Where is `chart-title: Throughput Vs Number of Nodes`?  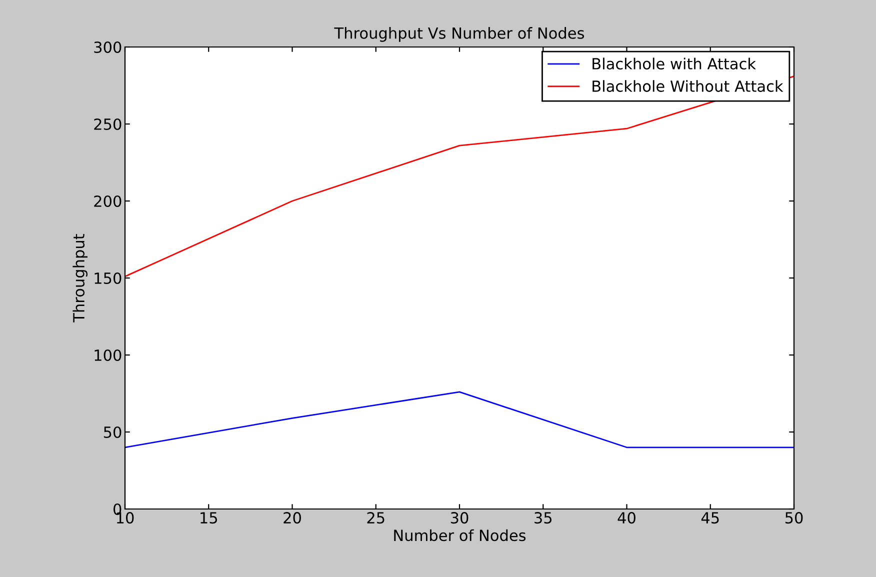
chart-title: Throughput Vs Number of Nodes is located at coordinates (459, 34).